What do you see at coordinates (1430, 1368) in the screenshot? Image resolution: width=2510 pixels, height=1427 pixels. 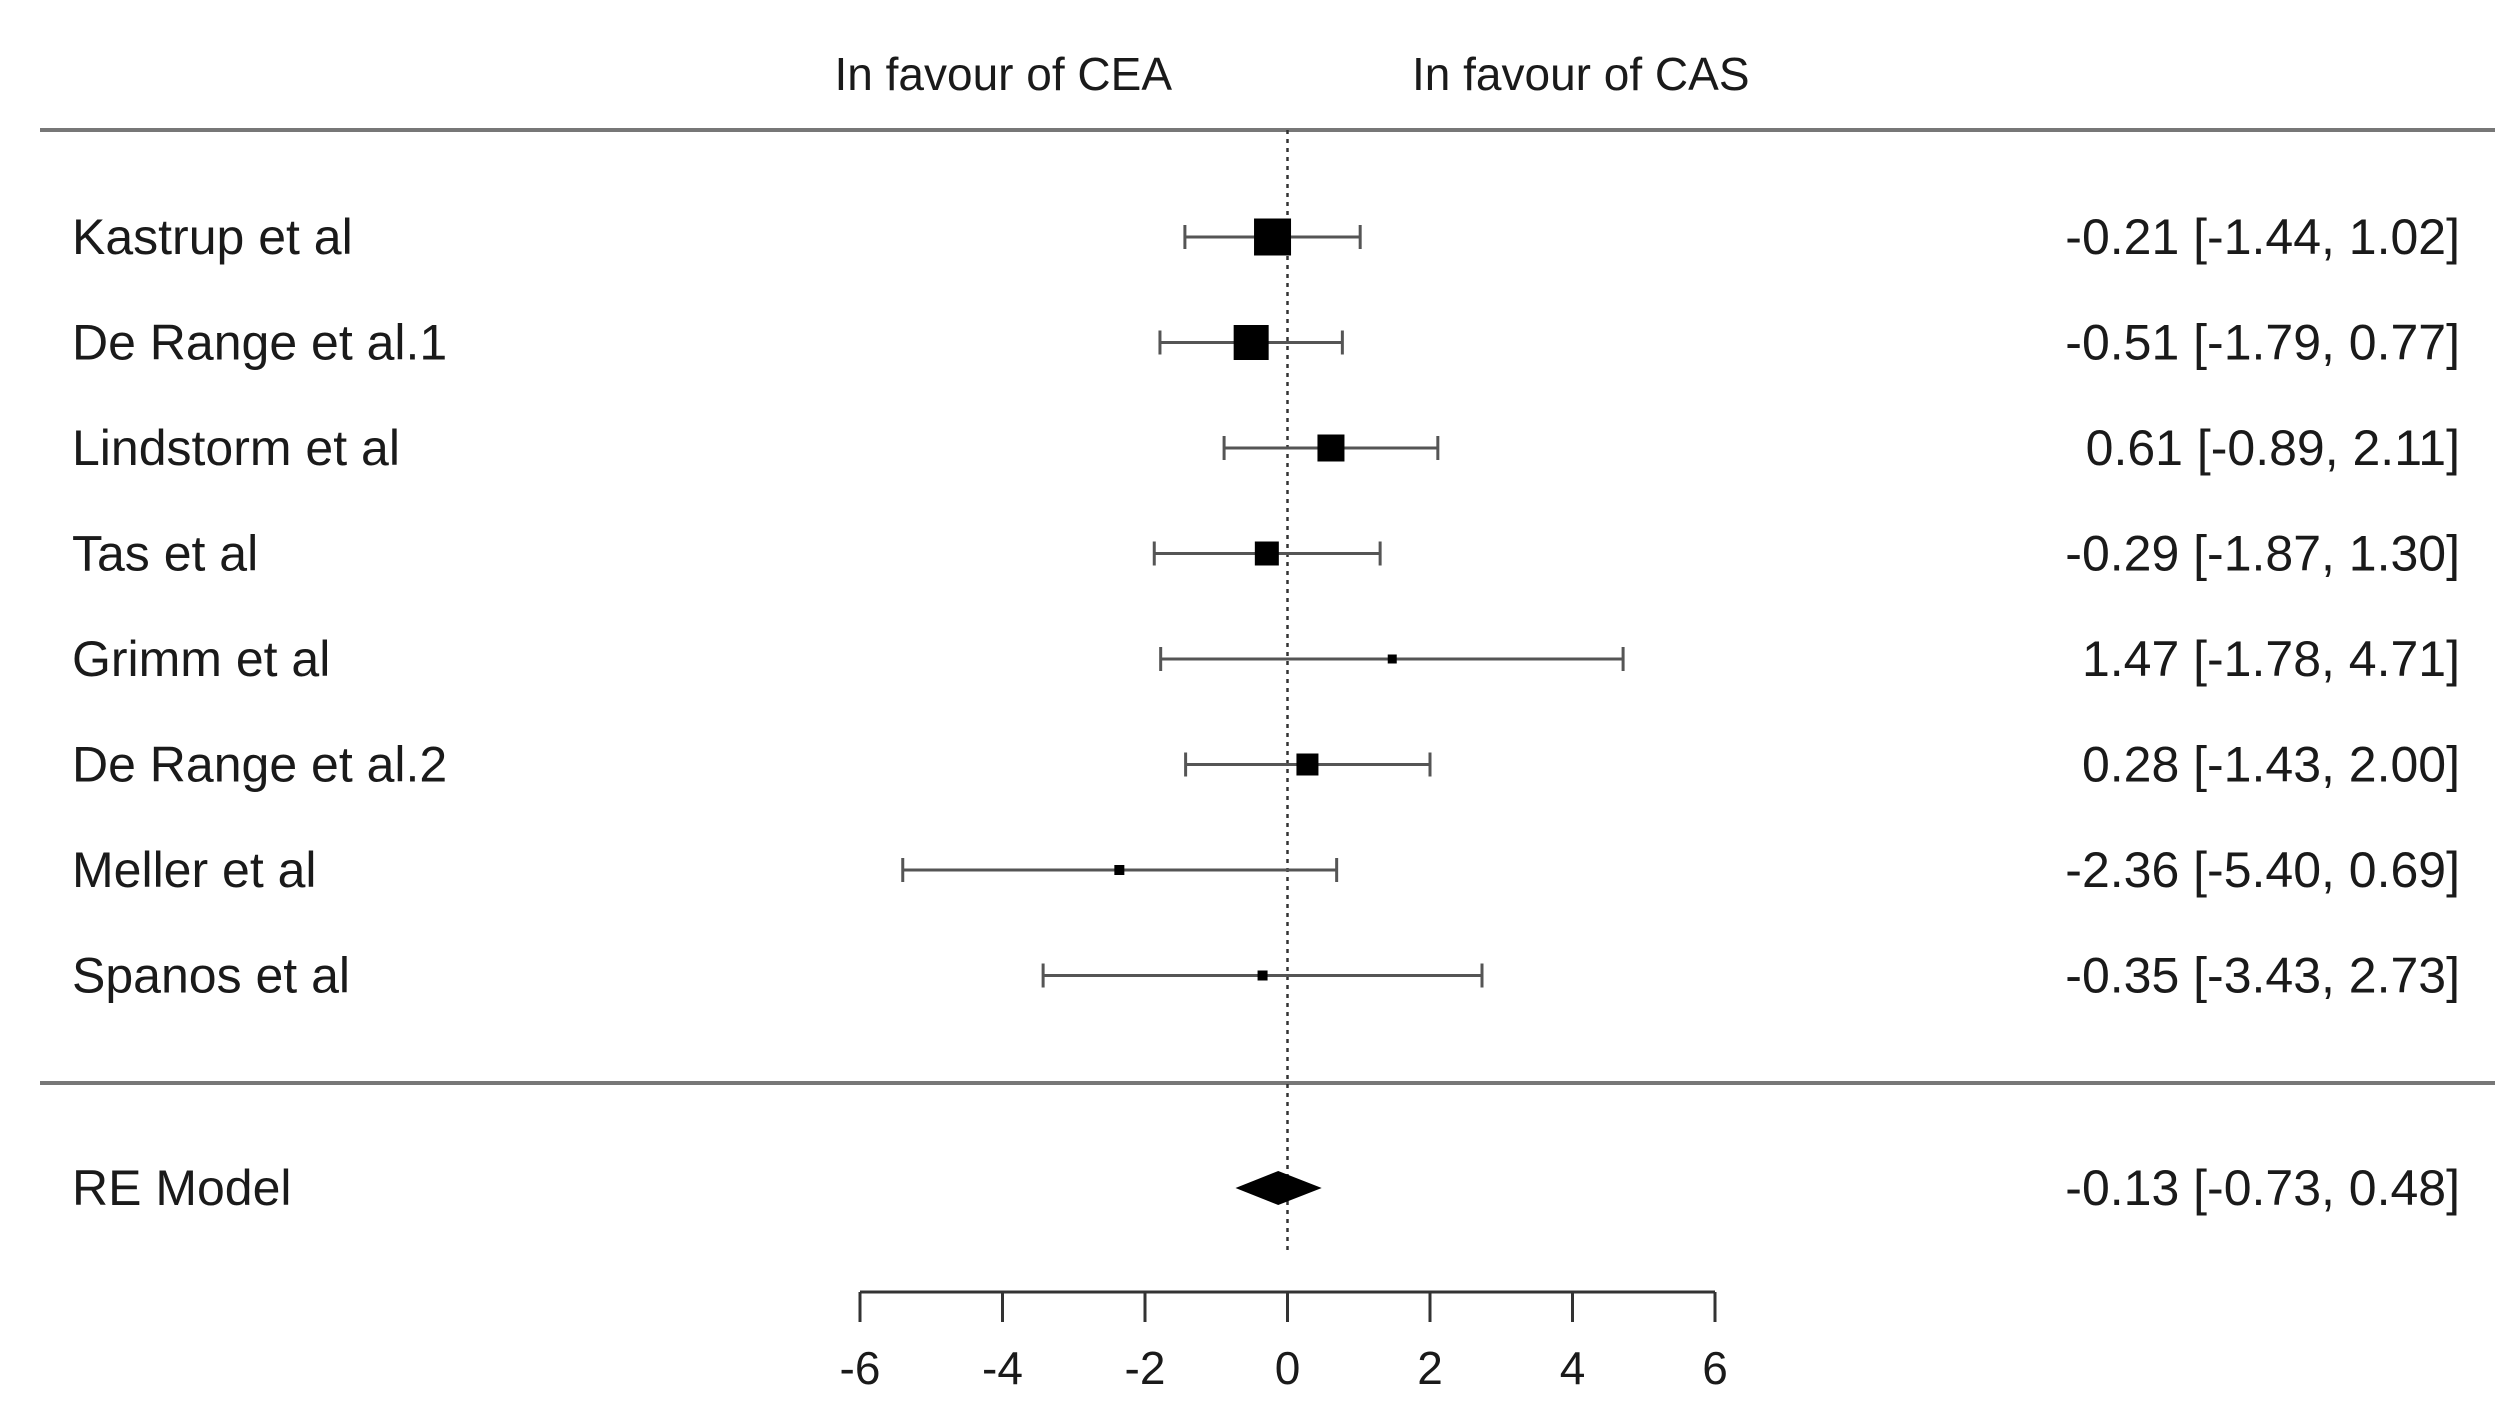 I see `x-tick-label: 2` at bounding box center [1430, 1368].